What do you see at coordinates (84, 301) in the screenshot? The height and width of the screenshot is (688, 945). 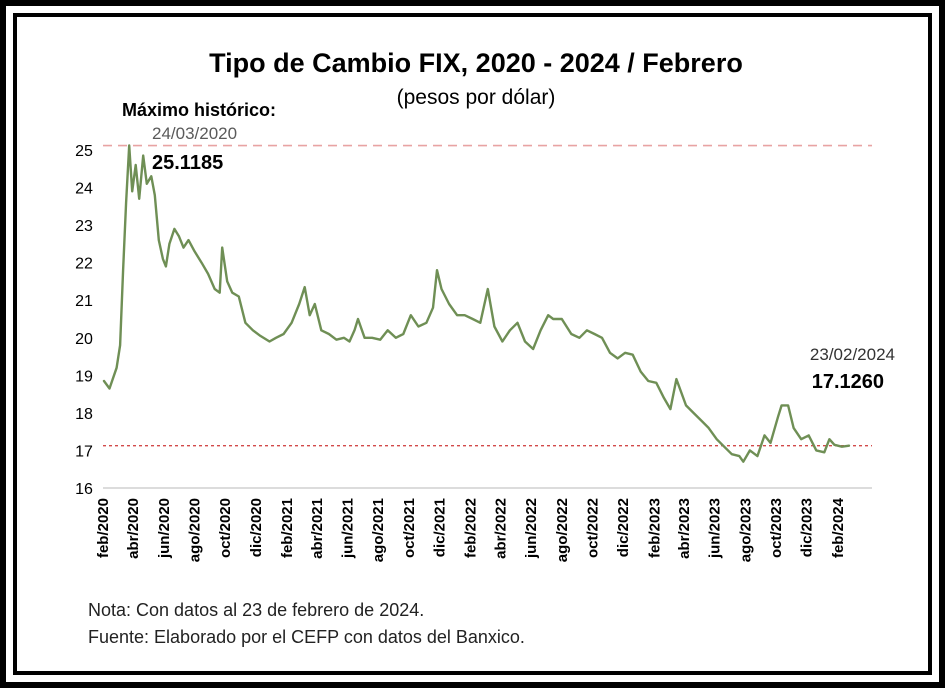 I see `y-tick-label: 21` at bounding box center [84, 301].